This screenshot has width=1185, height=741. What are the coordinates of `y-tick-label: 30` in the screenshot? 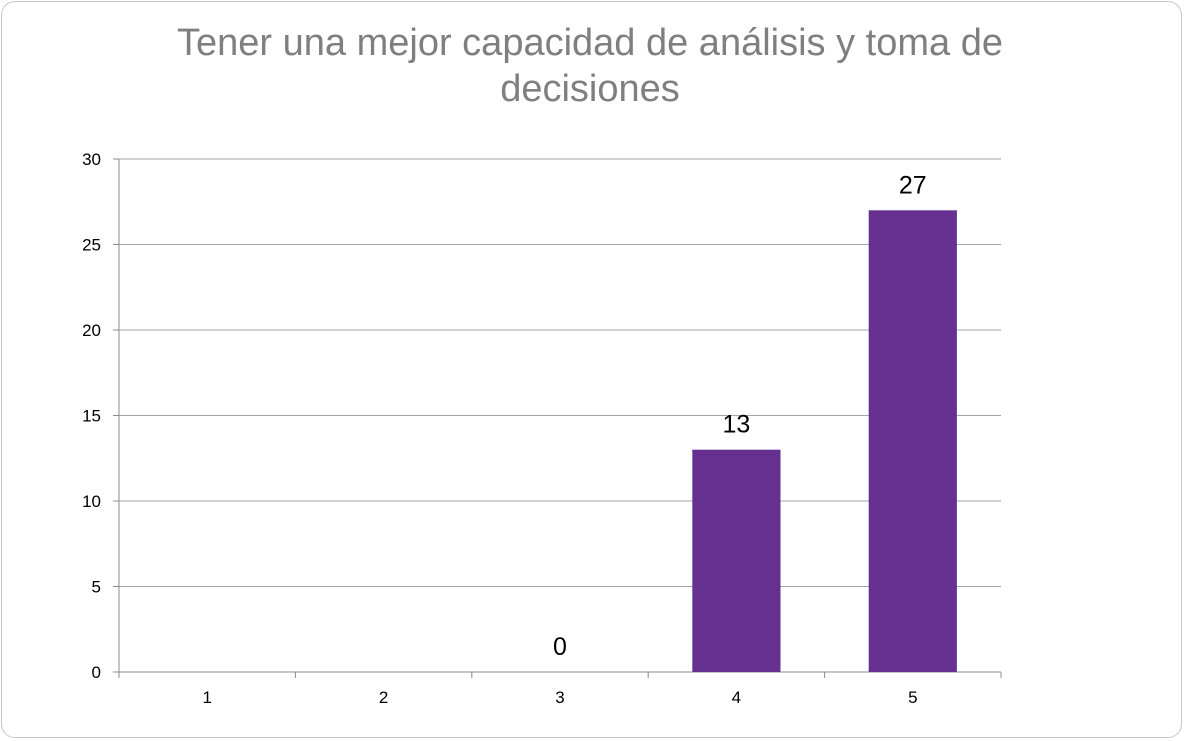 It's located at (91, 159).